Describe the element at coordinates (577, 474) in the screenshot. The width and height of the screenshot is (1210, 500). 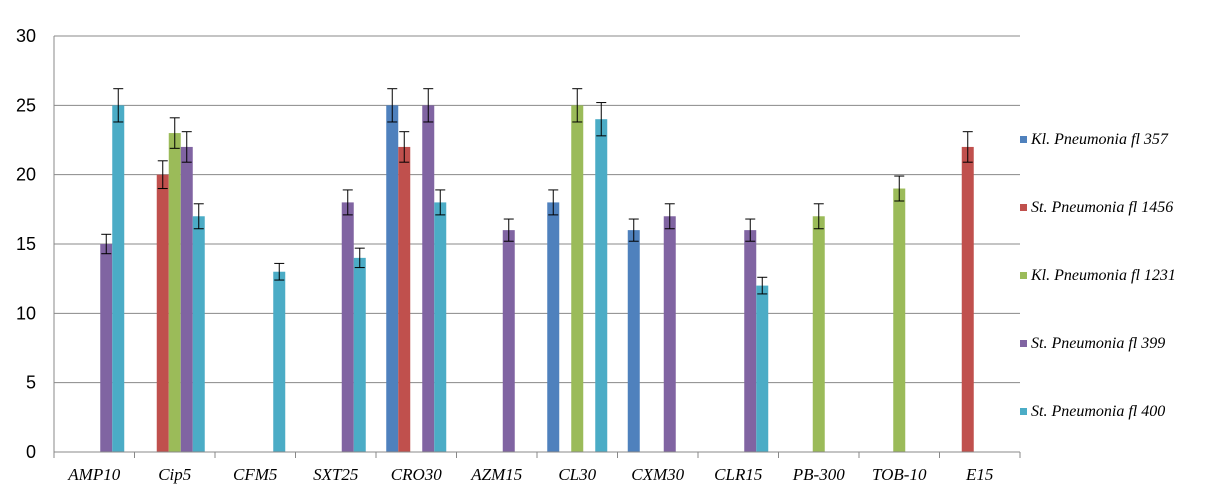
I see `x-tick-label: CL30` at that location.